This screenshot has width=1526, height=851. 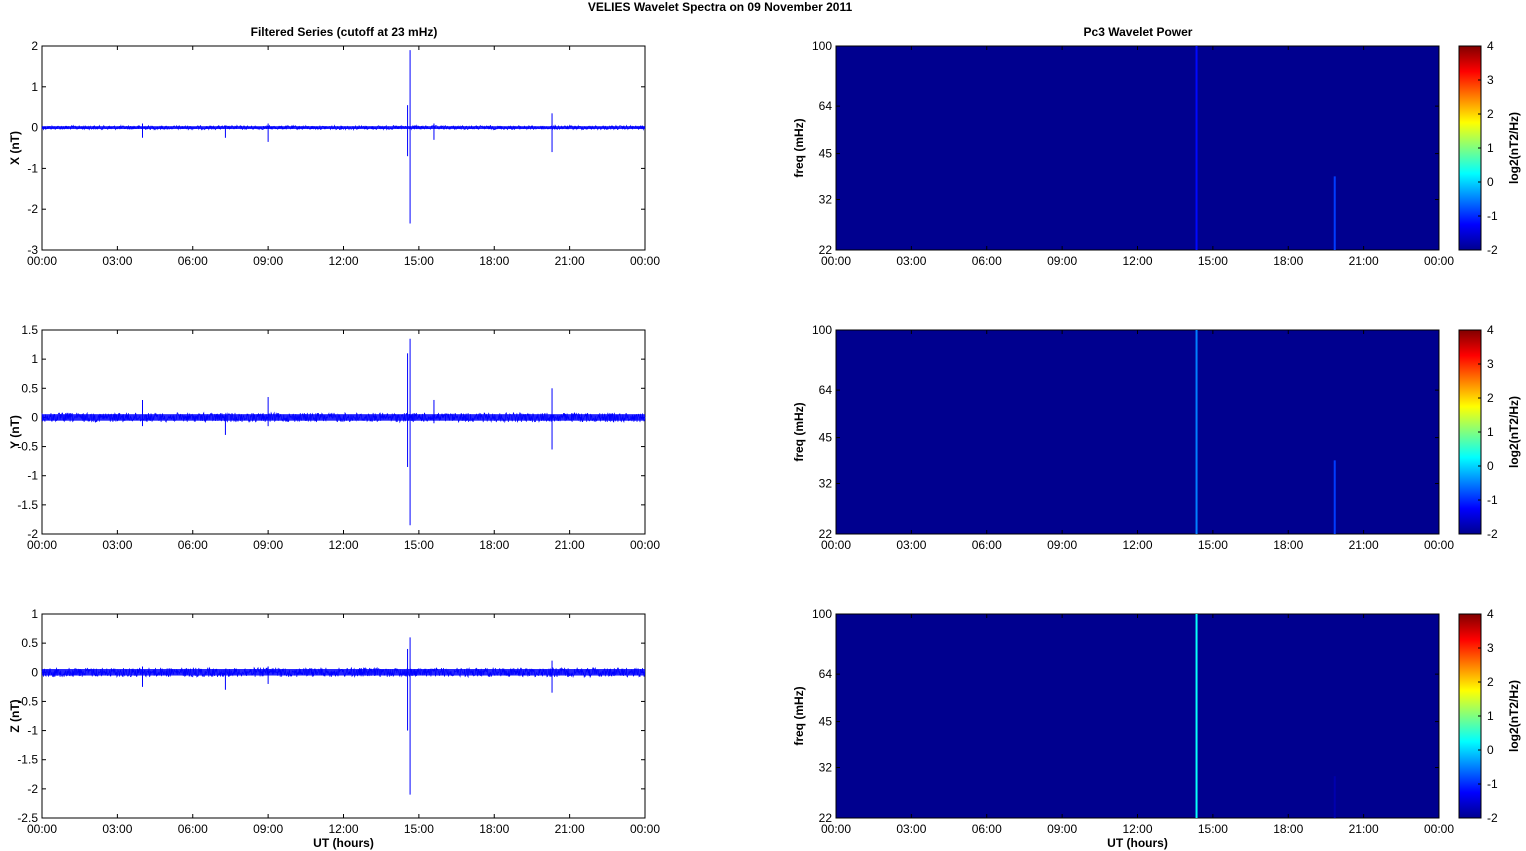 What do you see at coordinates (268, 545) in the screenshot?
I see `x-tick-label-left: 09:00` at bounding box center [268, 545].